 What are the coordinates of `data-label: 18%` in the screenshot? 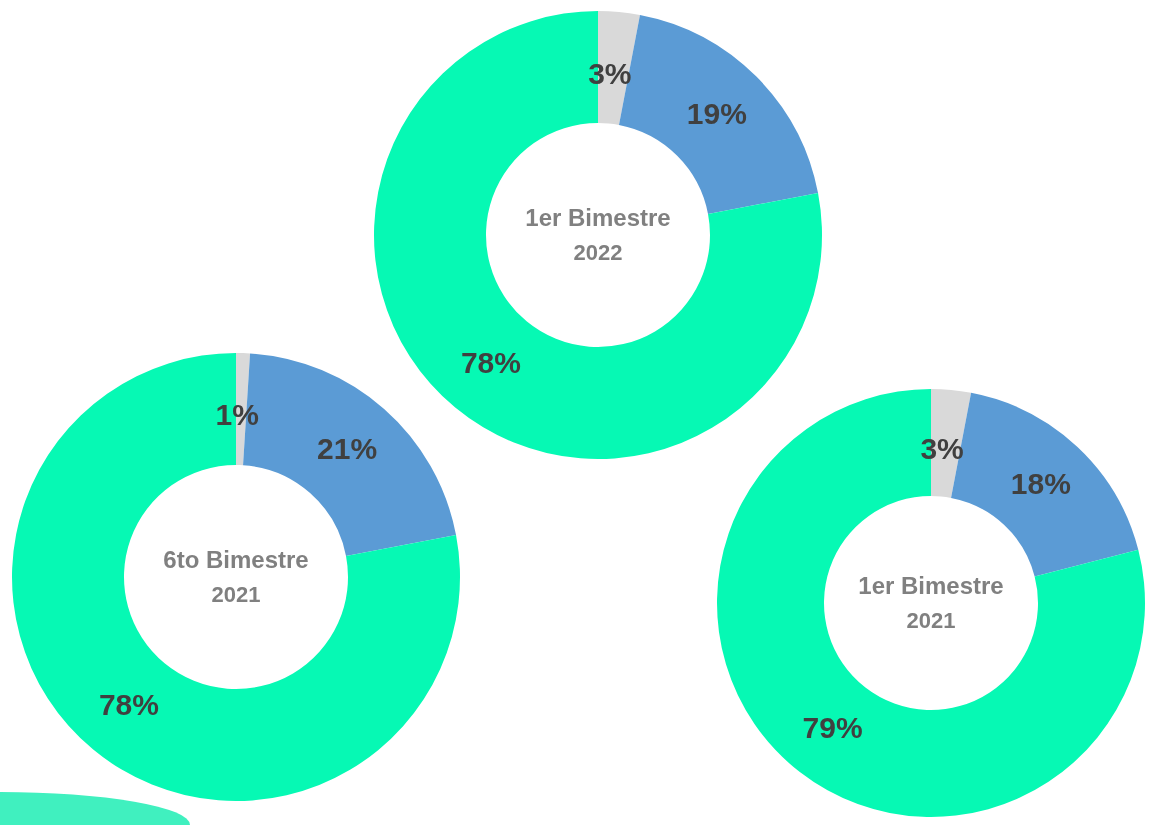 It's located at (1040, 484).